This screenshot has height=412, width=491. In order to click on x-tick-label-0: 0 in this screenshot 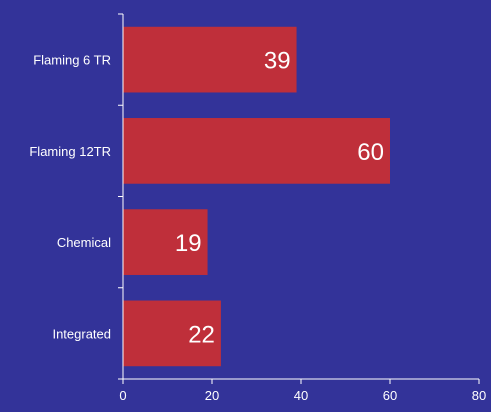, I will do `click(122, 395)`.